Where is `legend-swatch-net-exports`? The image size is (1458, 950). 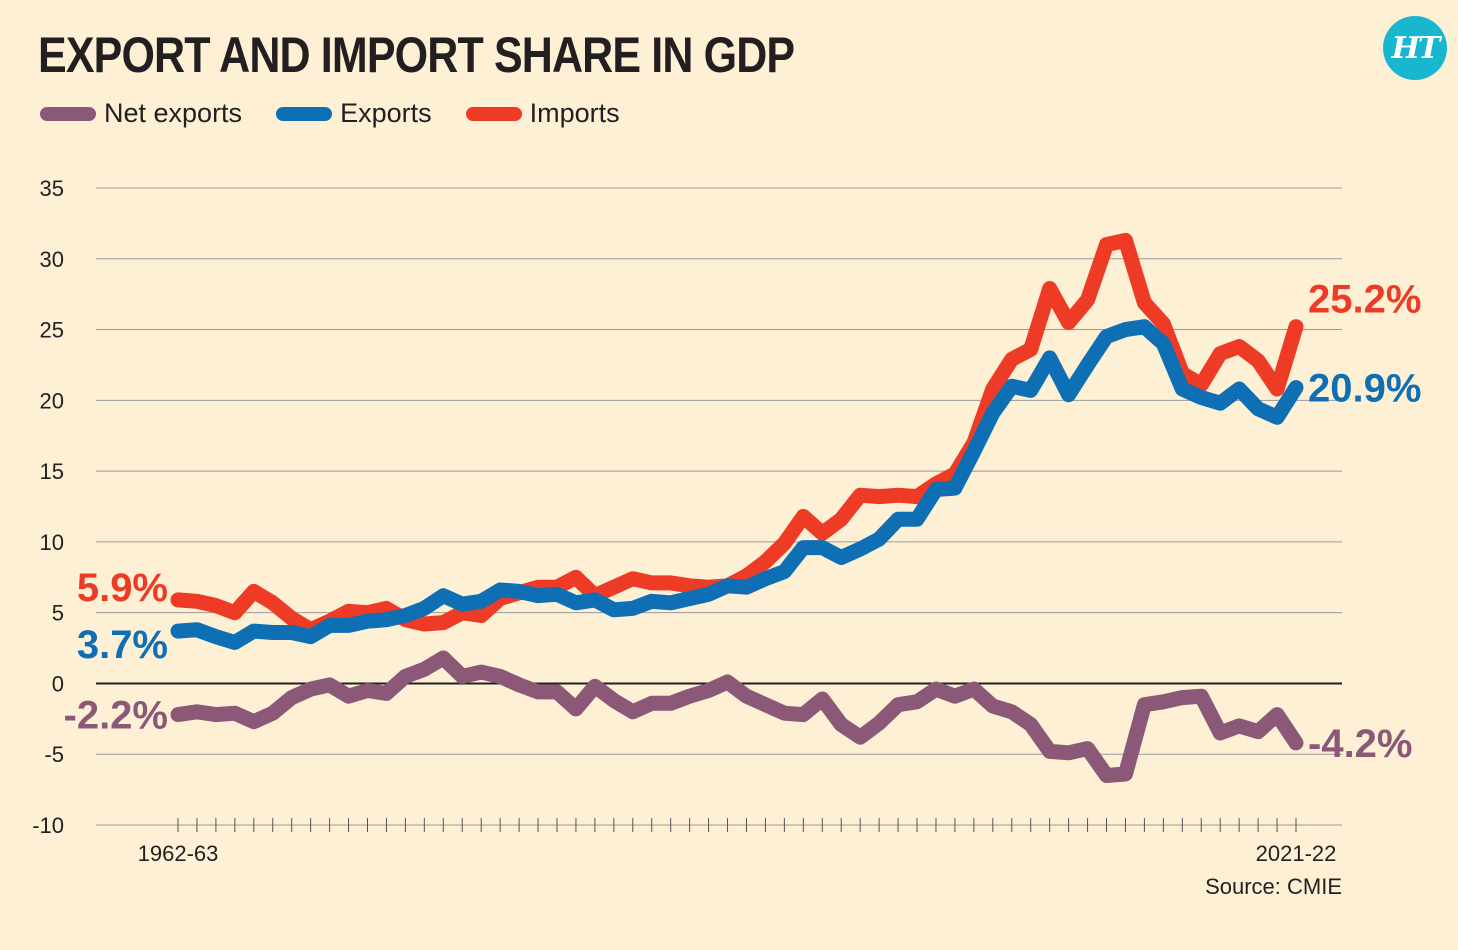
legend-swatch-net-exports is located at coordinates (68, 113).